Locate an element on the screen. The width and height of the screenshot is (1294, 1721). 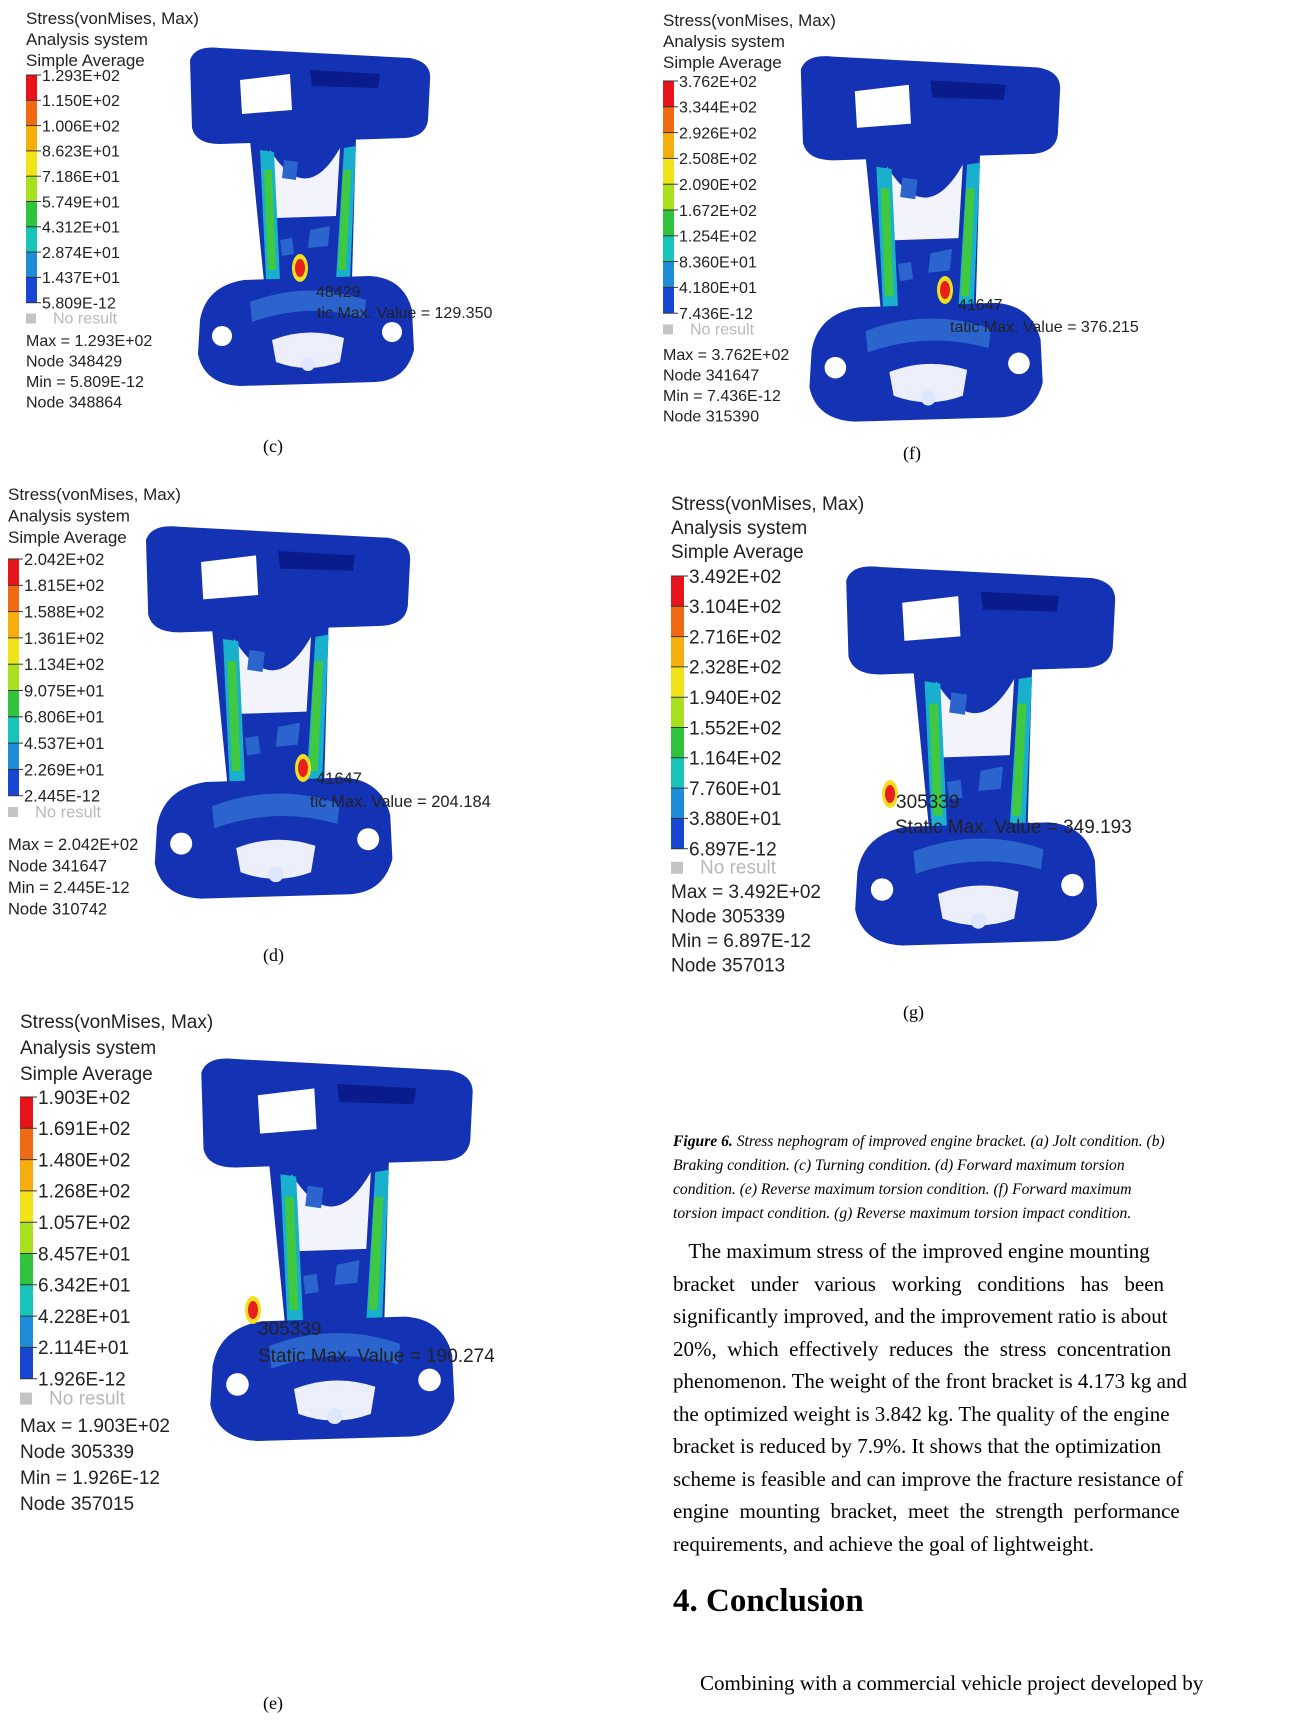
legend-tick-label: 2.328E+02 is located at coordinates (735, 668).